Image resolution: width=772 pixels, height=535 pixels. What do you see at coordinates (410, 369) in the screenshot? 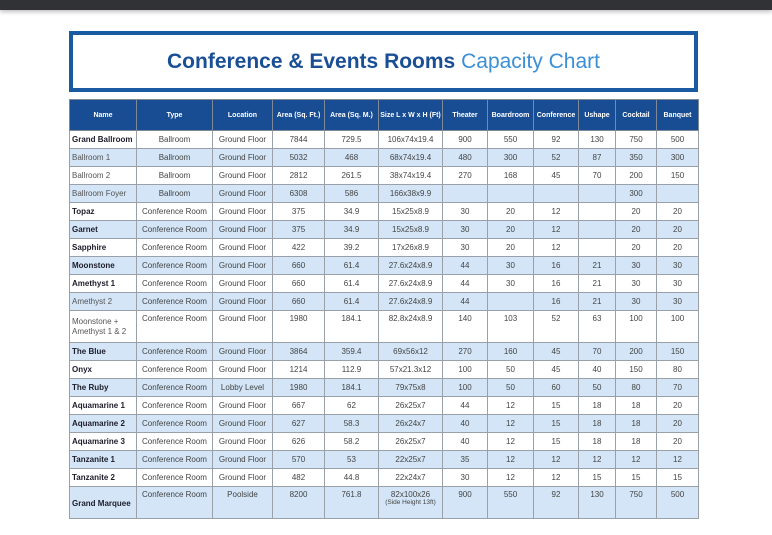
I see `cell-size: 57x21.3x12` at bounding box center [410, 369].